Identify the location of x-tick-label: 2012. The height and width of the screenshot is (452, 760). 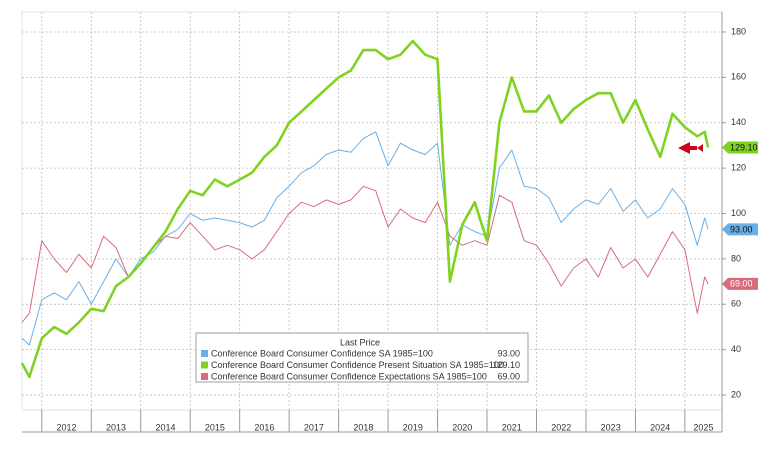
(67, 427).